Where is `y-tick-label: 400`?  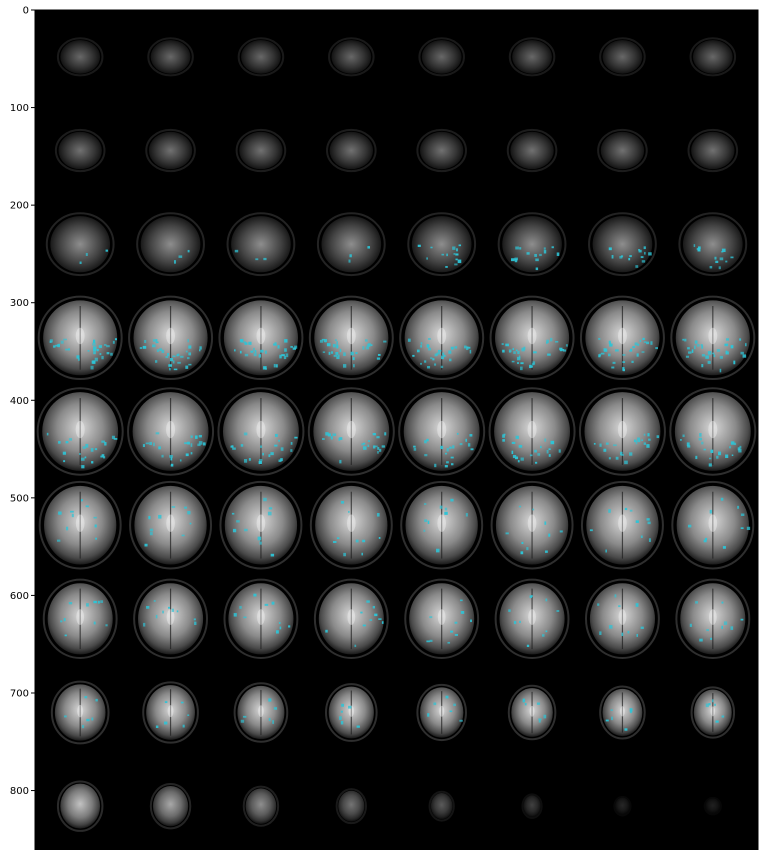 y-tick-label: 400 is located at coordinates (19, 401).